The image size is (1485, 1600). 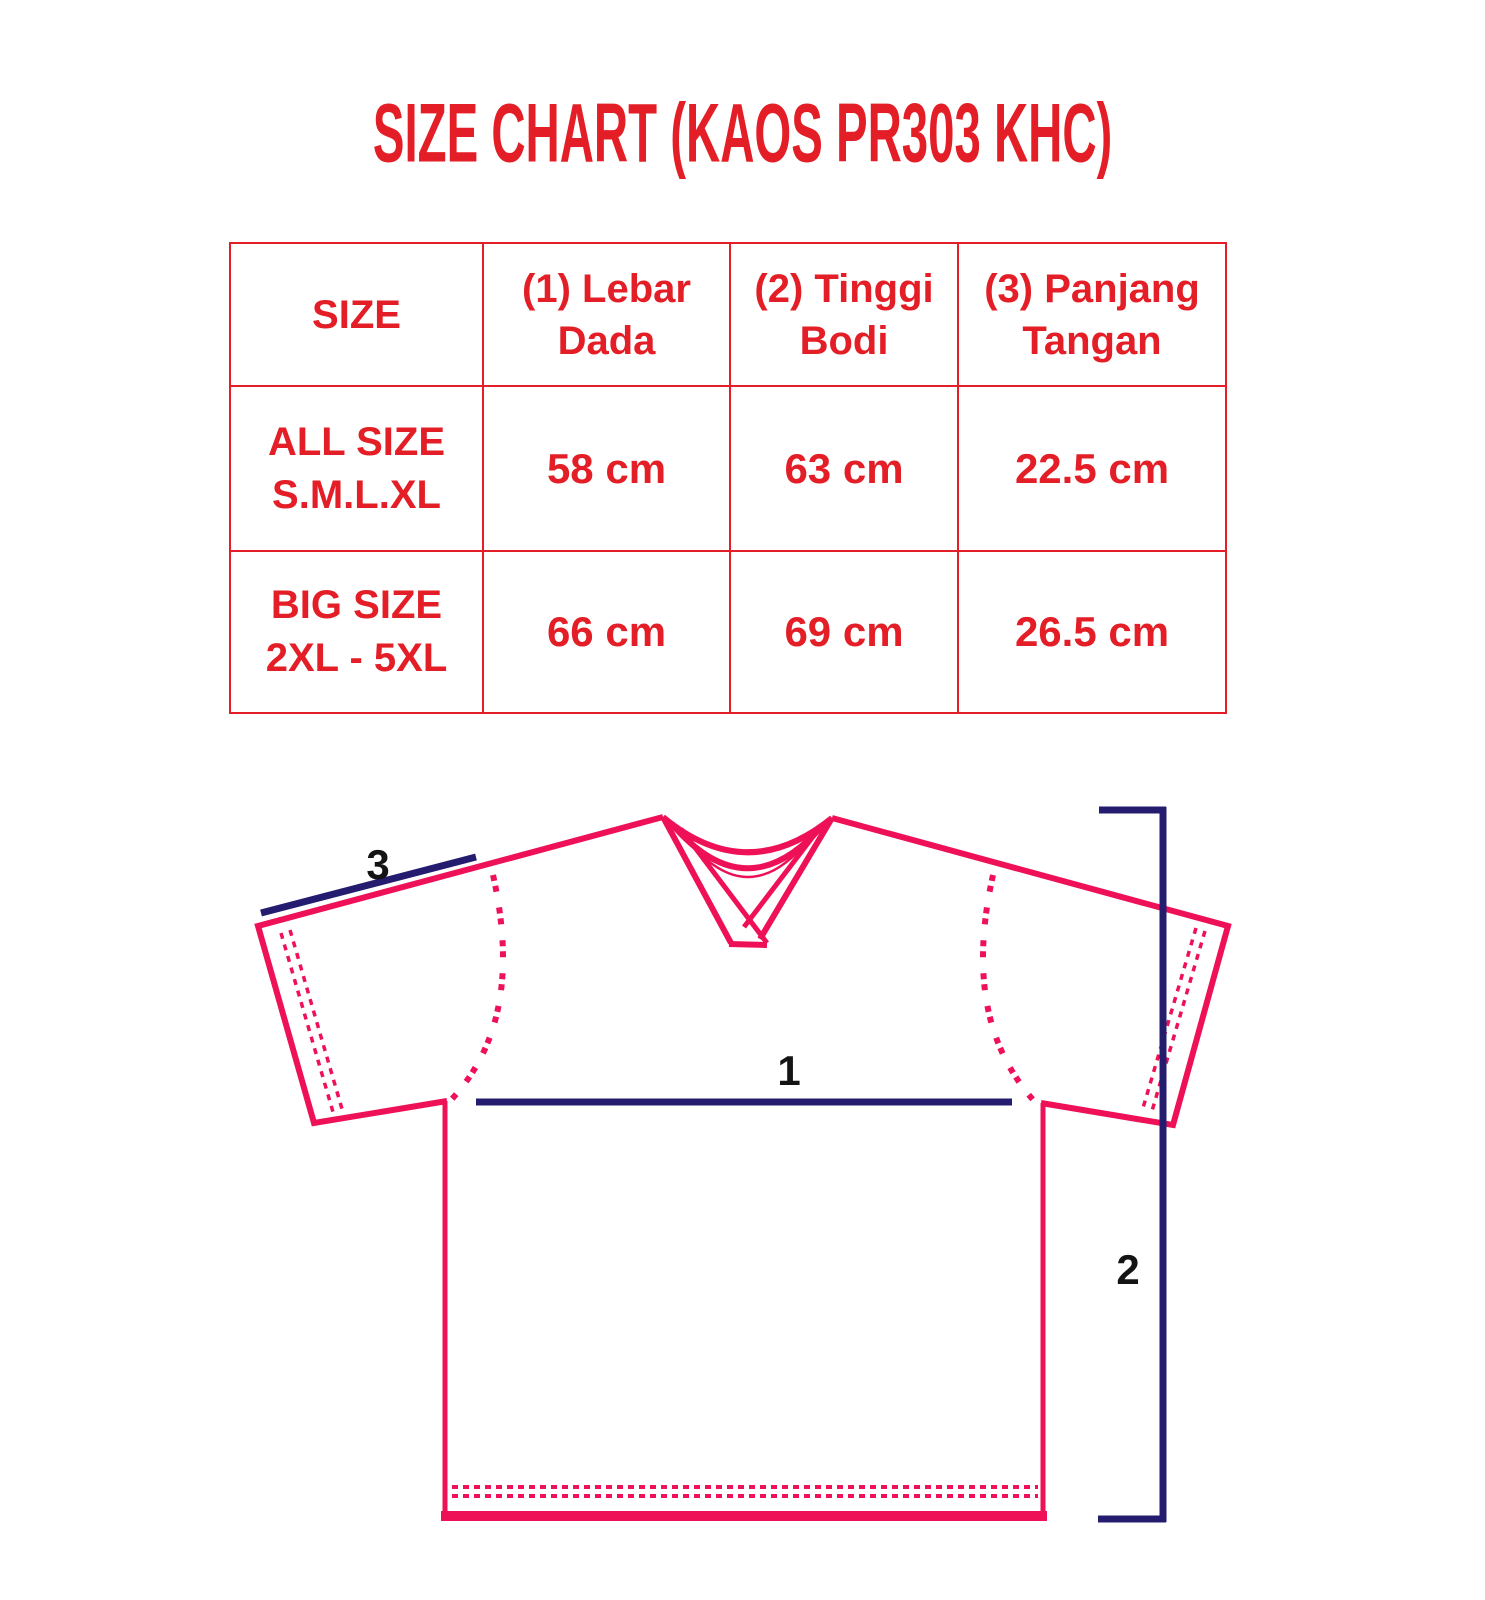 I want to click on collar-left-outer, so click(x=697, y=880).